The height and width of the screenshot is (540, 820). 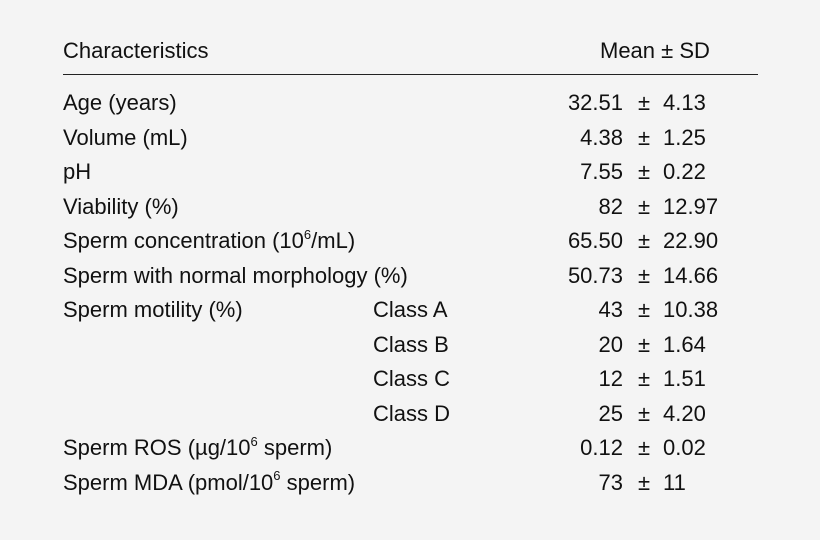 What do you see at coordinates (601, 447) in the screenshot?
I see `row-mean: 0.12` at bounding box center [601, 447].